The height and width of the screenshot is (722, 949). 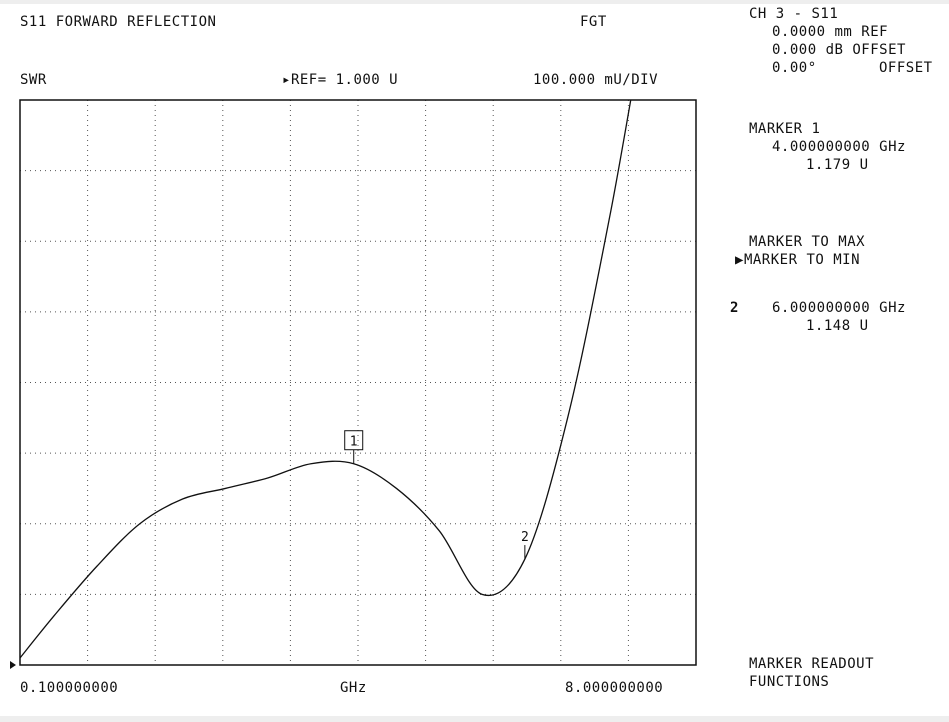 What do you see at coordinates (474, 719) in the screenshot?
I see `bottom-border` at bounding box center [474, 719].